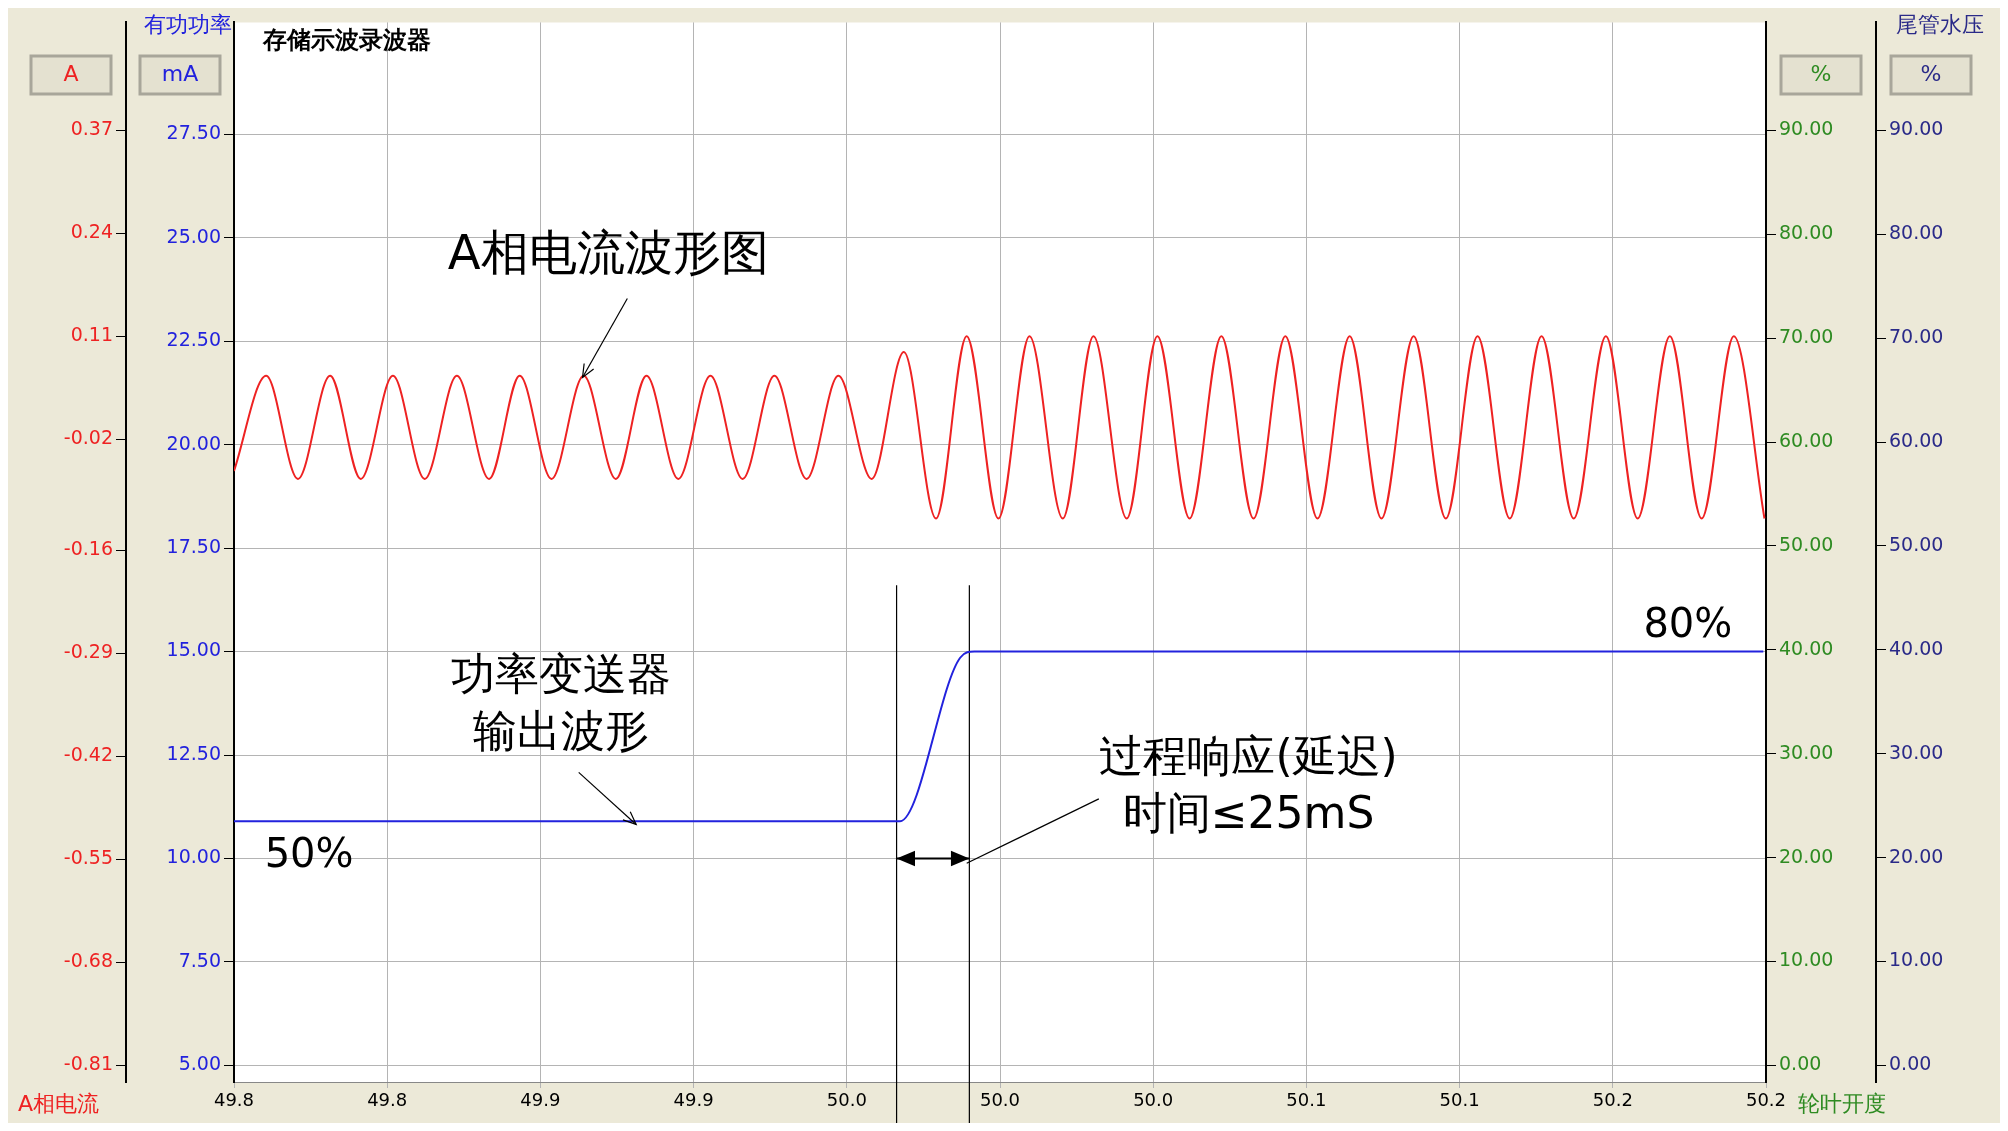 The width and height of the screenshot is (2008, 1131). What do you see at coordinates (88, 548) in the screenshot?
I see `y-tick-label: -0.16` at bounding box center [88, 548].